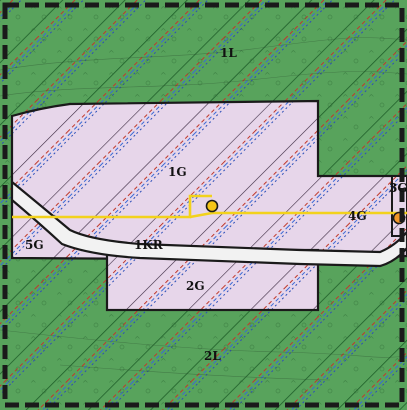 The height and width of the screenshot is (410, 407). I want to click on zone-label-5G: 5G, so click(34, 245).